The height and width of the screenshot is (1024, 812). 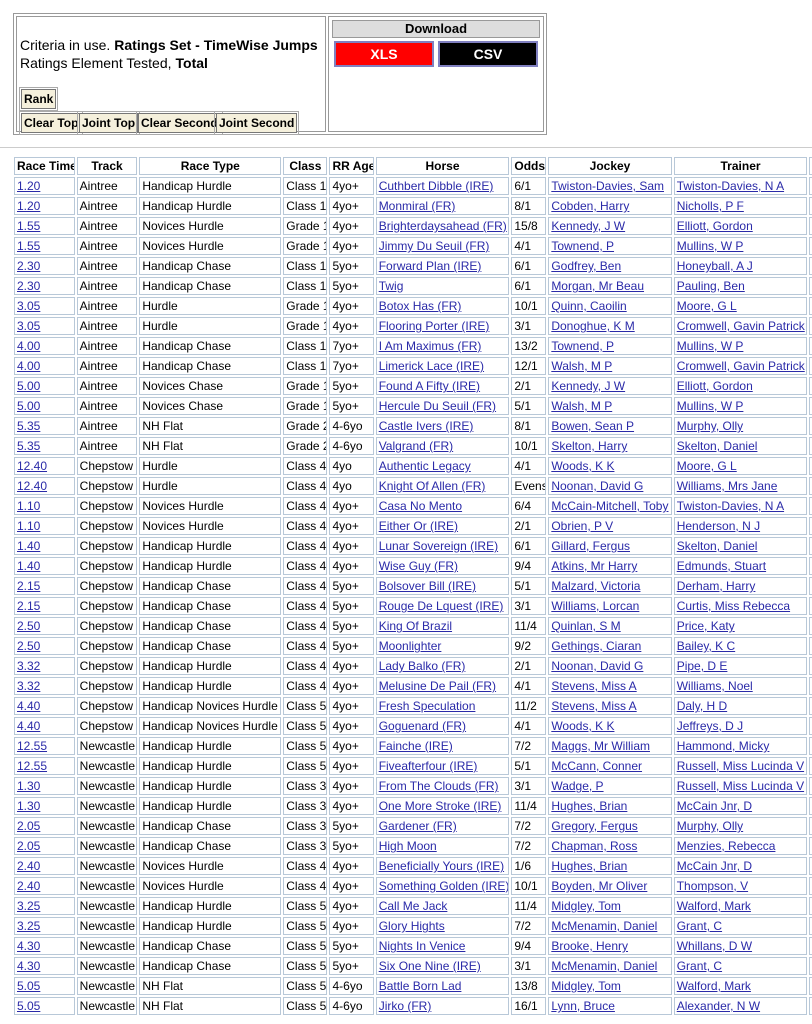 What do you see at coordinates (420, 986) in the screenshot?
I see `horse-link: Battle Born Lad` at bounding box center [420, 986].